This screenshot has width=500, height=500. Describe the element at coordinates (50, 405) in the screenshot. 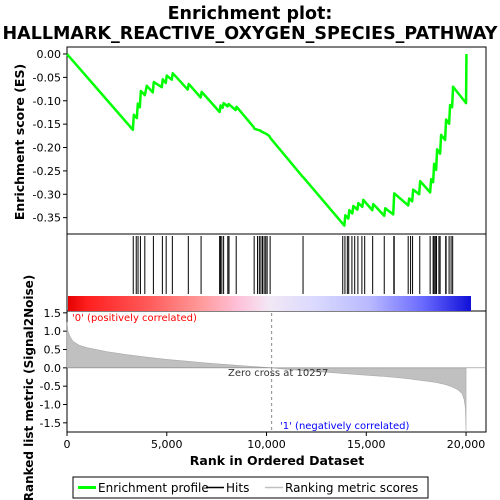

I see `rank-ytick-label: -1.0` at that location.